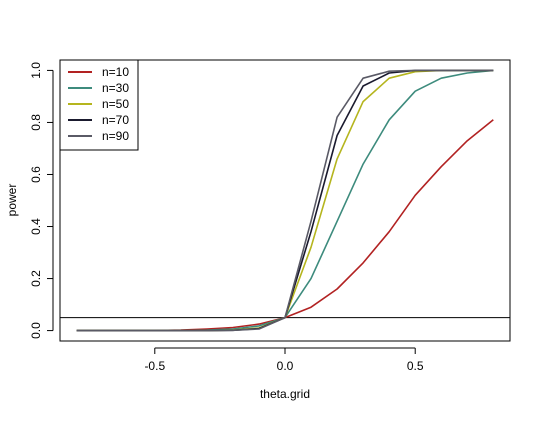 This screenshot has height=421, width=540. I want to click on y-axis-label: power, so click(12, 200).